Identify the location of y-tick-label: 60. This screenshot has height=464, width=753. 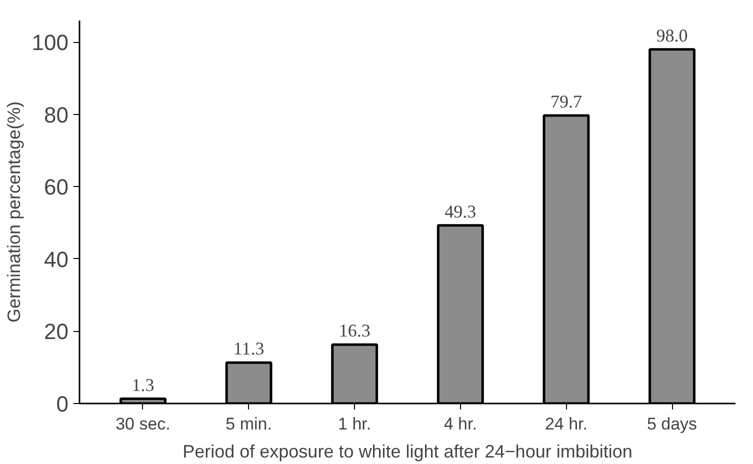
(56, 187).